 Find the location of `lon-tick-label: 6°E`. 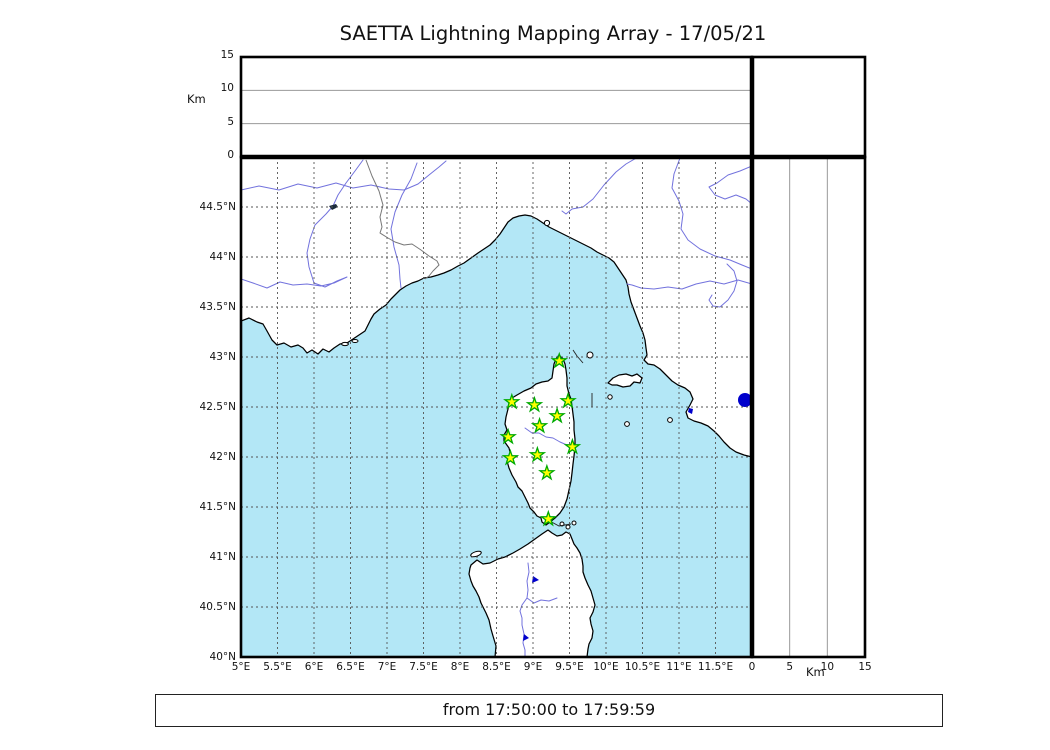

lon-tick-label: 6°E is located at coordinates (314, 667).